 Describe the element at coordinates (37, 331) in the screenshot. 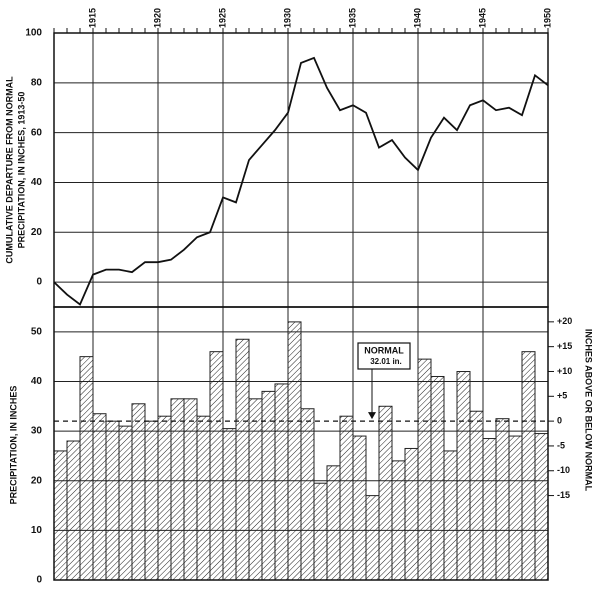

I see `y-tick-label: 50` at that location.